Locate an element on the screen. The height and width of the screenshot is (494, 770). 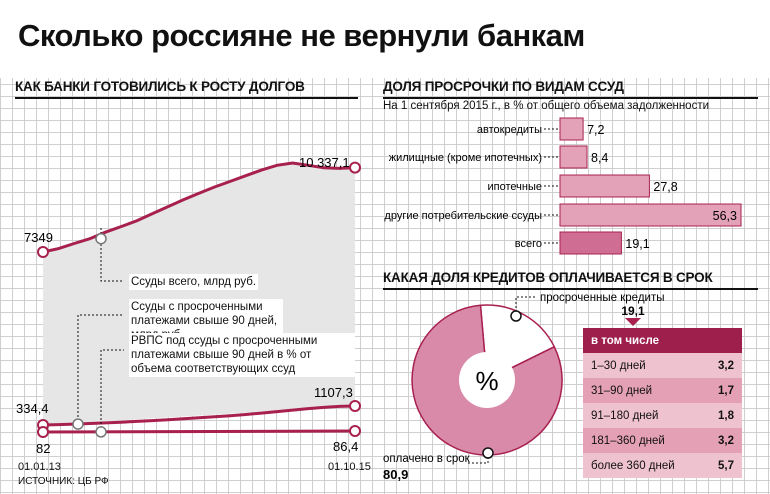
paid-value: 80,9 is located at coordinates (395, 474).